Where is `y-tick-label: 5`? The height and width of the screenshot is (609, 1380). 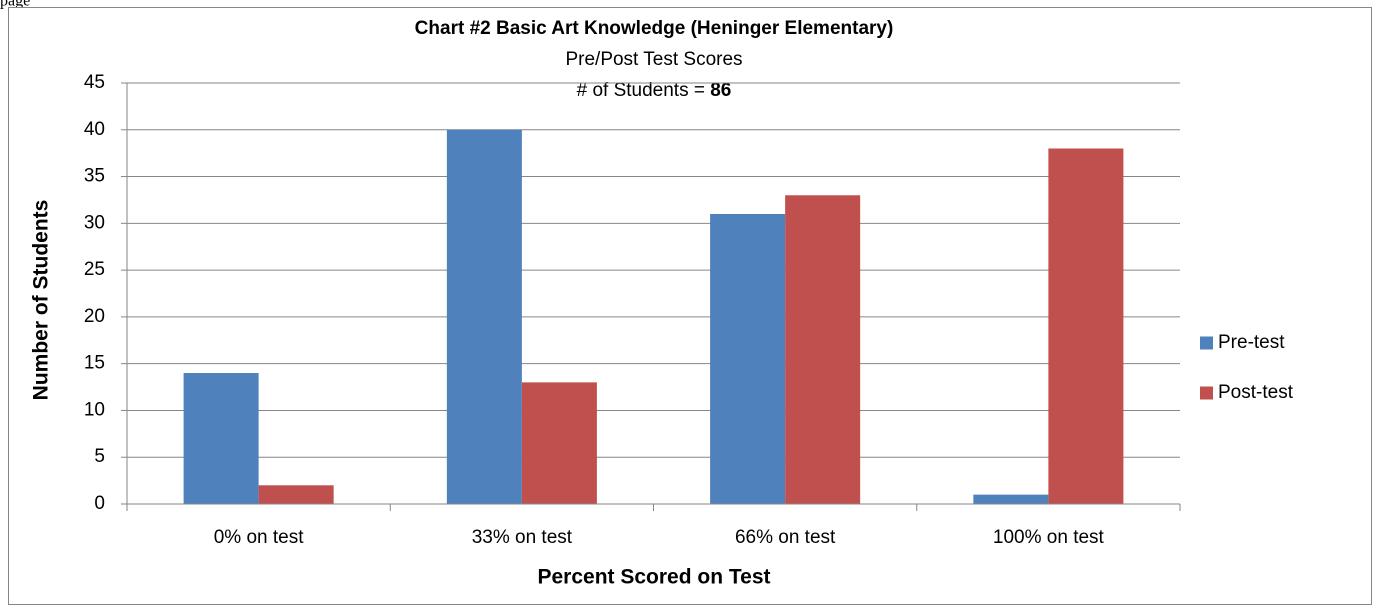
y-tick-label: 5 is located at coordinates (99, 456).